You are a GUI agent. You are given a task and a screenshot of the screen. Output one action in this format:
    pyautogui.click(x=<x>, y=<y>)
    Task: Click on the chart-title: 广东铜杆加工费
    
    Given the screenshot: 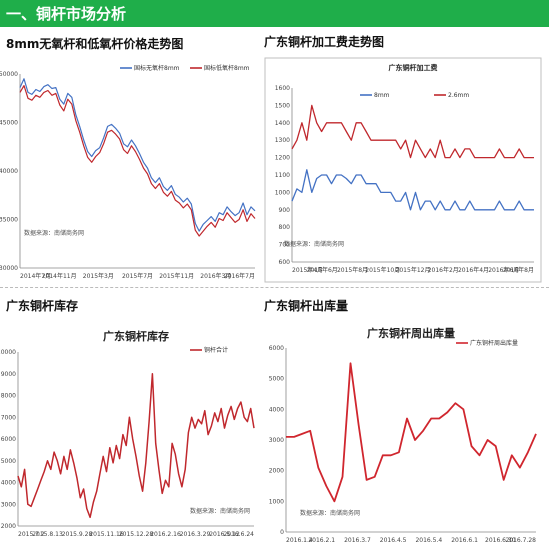 What is the action you would take?
    pyautogui.click(x=413, y=67)
    